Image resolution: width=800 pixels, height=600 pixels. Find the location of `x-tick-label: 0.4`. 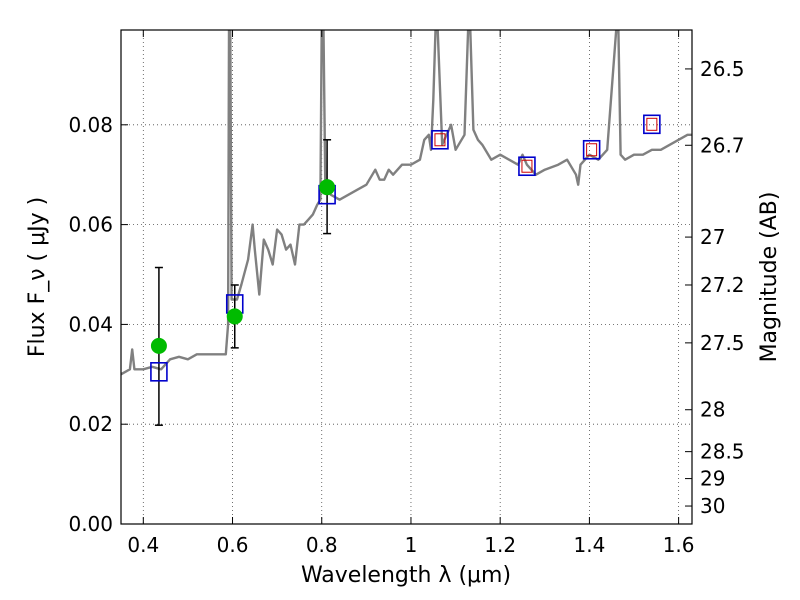

x-tick-label: 0.4 is located at coordinates (143, 545).